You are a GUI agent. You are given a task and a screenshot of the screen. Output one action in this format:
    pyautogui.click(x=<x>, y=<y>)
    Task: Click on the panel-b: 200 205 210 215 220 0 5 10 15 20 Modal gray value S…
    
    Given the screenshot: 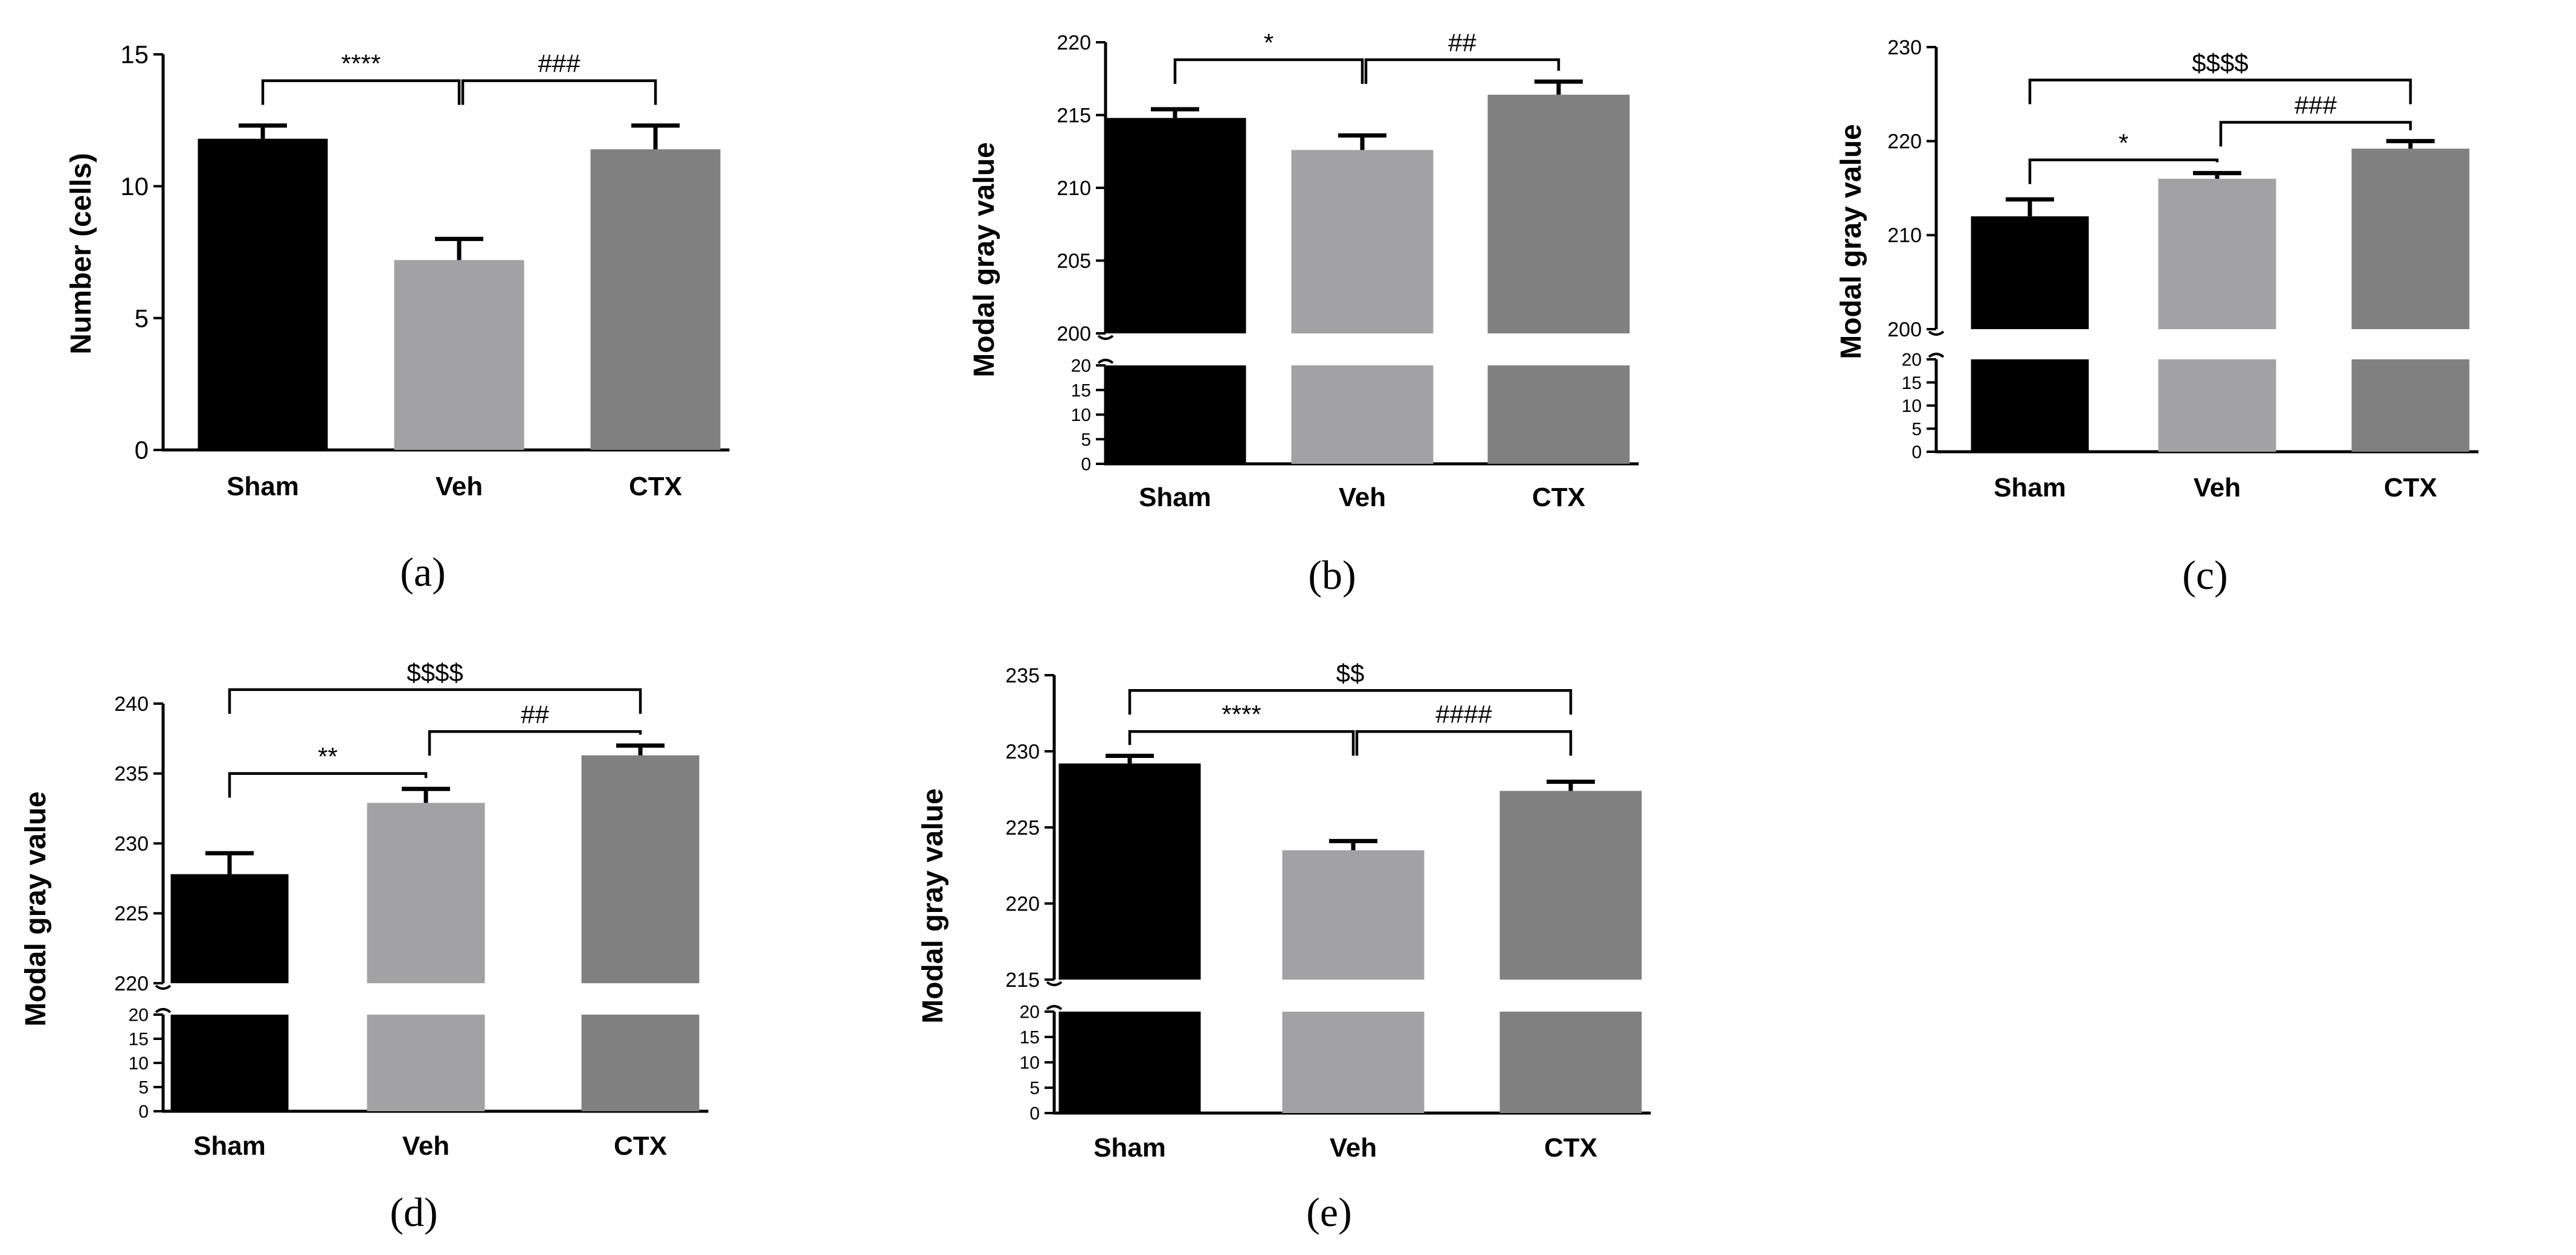 What is the action you would take?
    pyautogui.click(x=1303, y=313)
    